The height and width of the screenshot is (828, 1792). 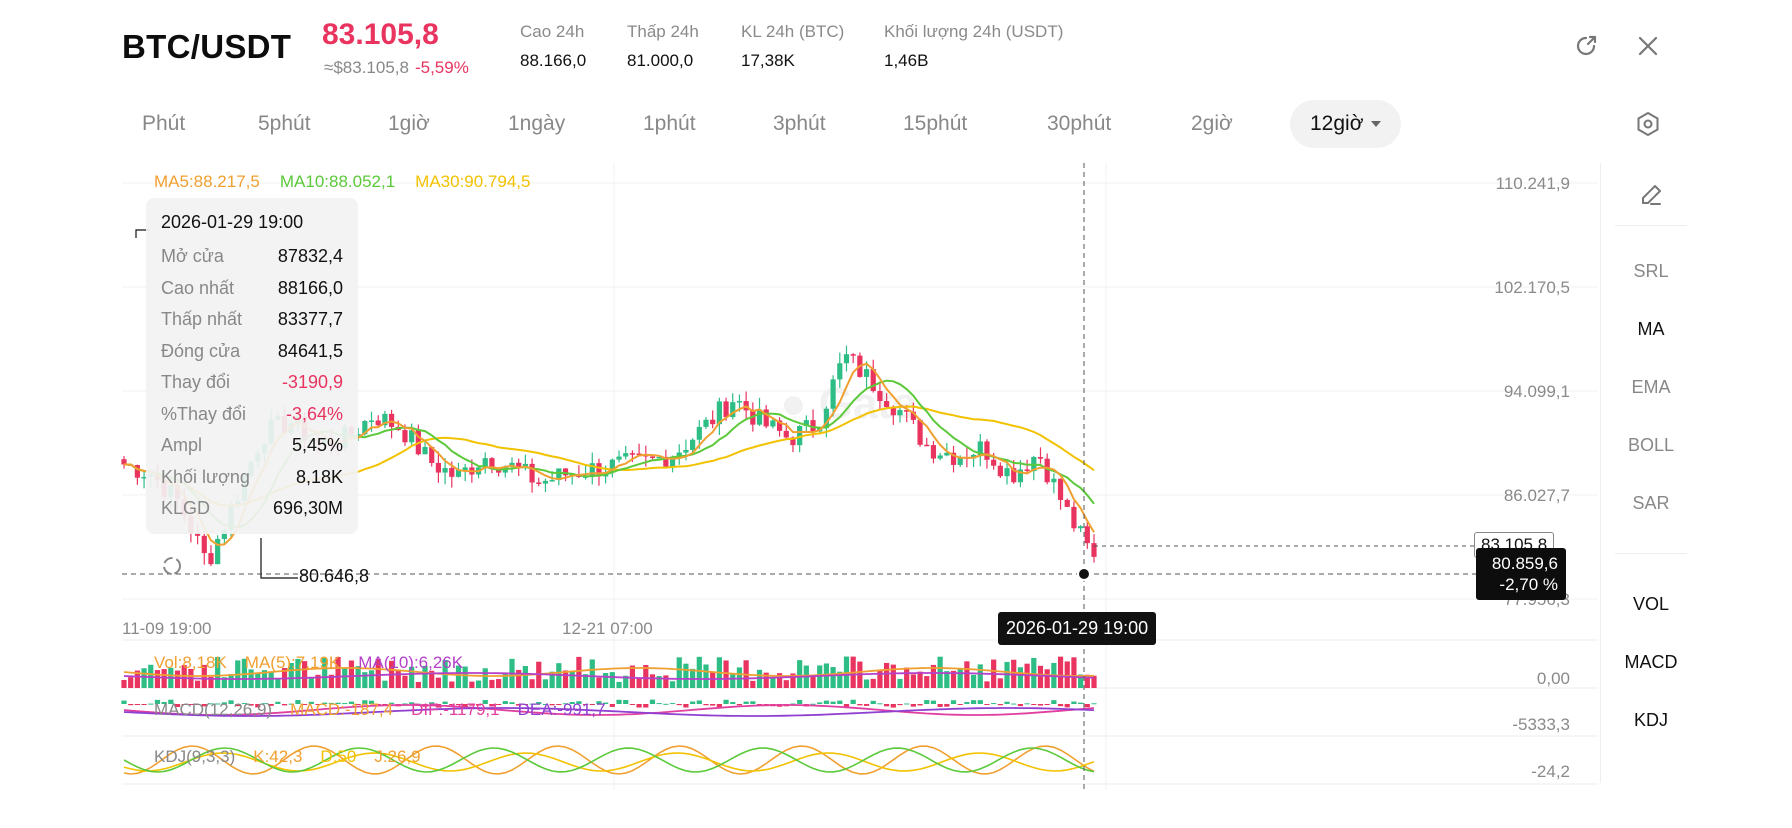 I want to click on indicator-ema: EMA, so click(x=1651, y=387).